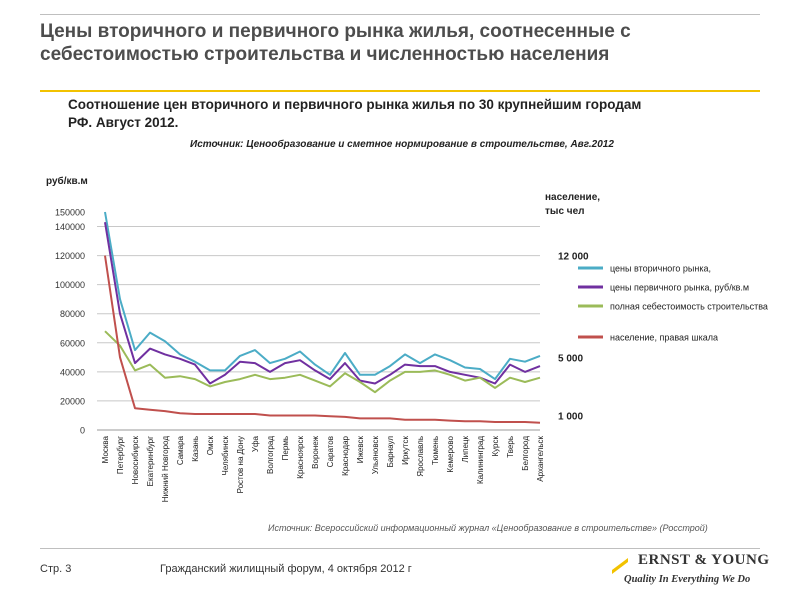 This screenshot has height=600, width=800. I want to click on x-tick-label: Ростов на Дону, so click(240, 464).